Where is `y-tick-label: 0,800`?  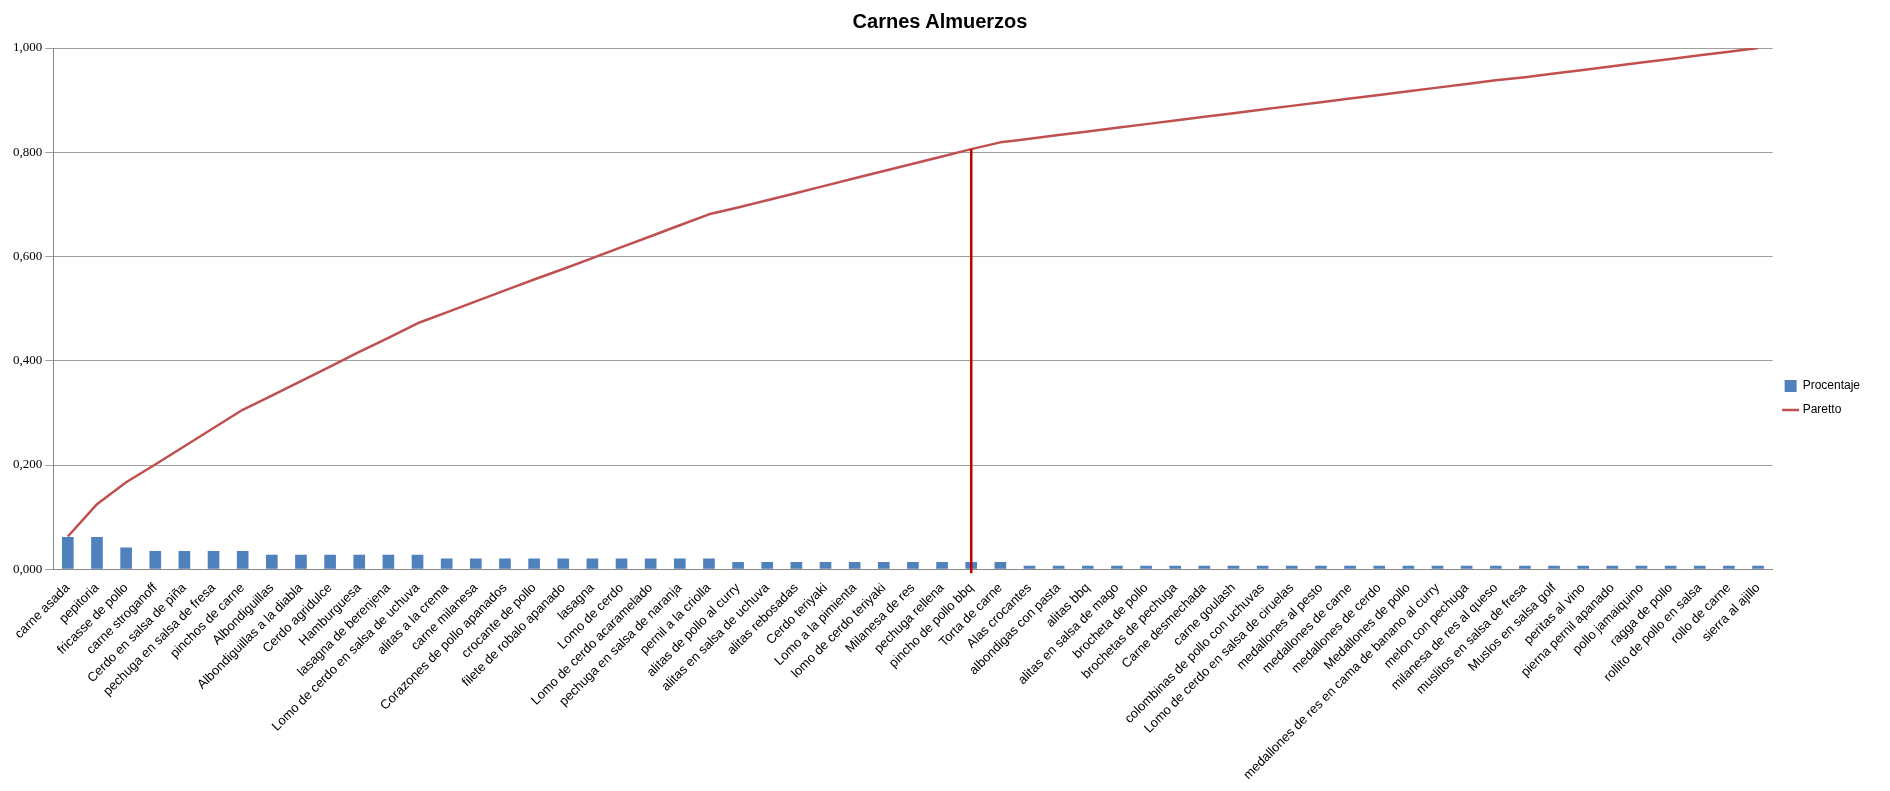 y-tick-label: 0,800 is located at coordinates (28, 151).